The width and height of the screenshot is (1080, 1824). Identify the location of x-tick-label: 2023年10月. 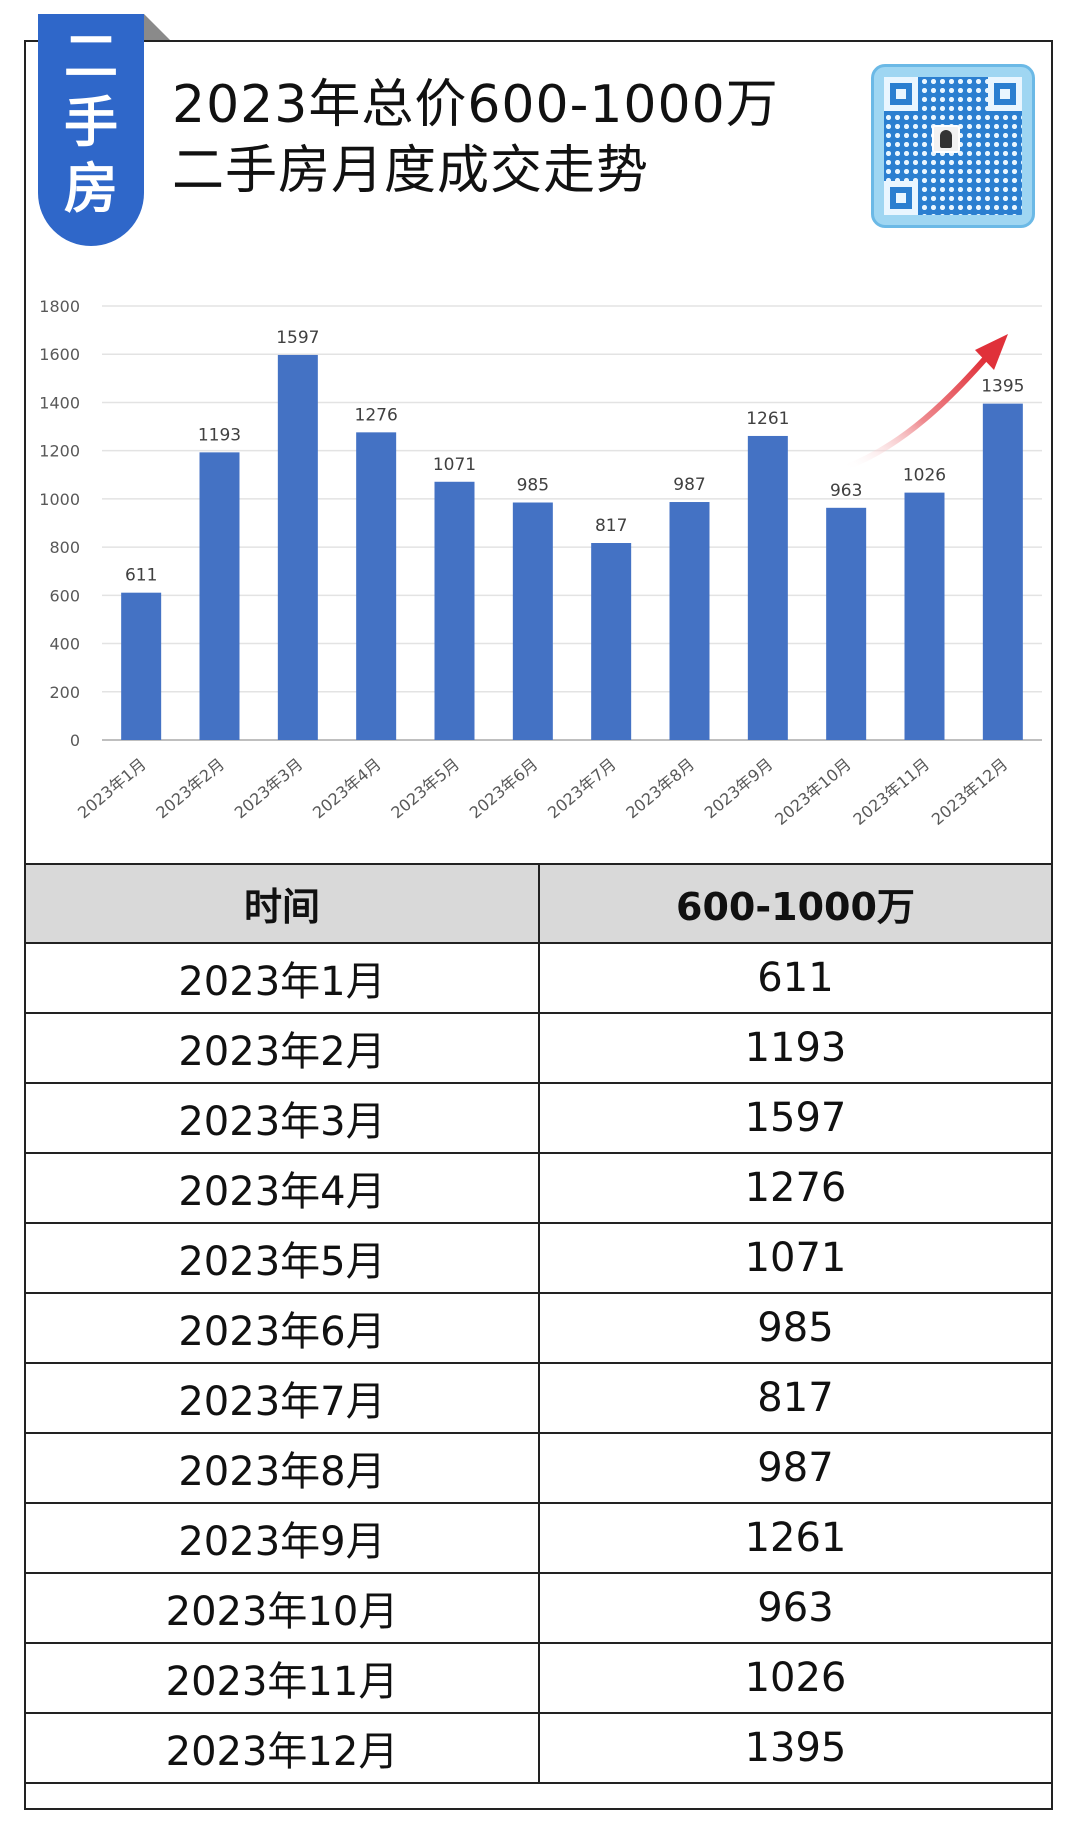
(813, 792).